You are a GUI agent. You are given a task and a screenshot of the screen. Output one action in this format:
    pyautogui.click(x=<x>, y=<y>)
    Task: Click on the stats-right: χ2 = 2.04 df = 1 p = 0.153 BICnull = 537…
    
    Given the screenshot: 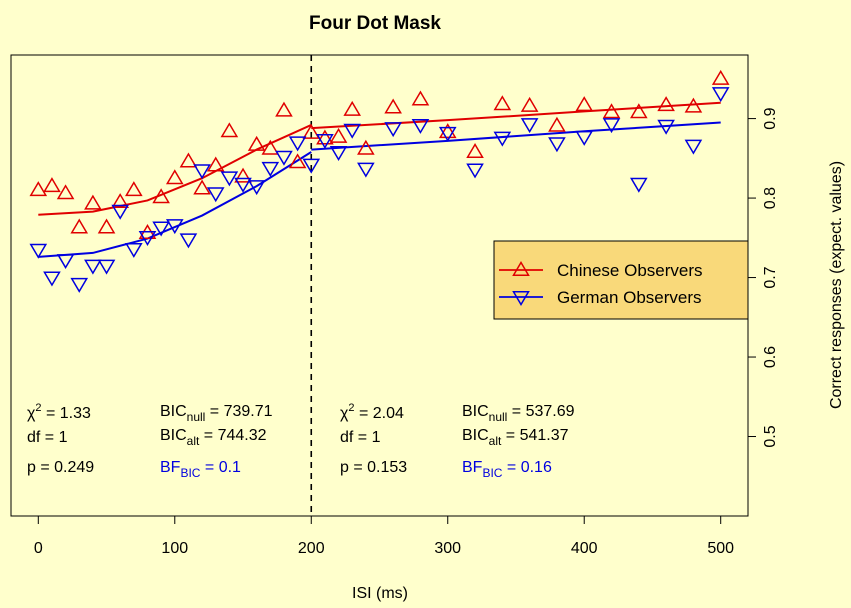 What is the action you would take?
    pyautogui.click(x=457, y=441)
    